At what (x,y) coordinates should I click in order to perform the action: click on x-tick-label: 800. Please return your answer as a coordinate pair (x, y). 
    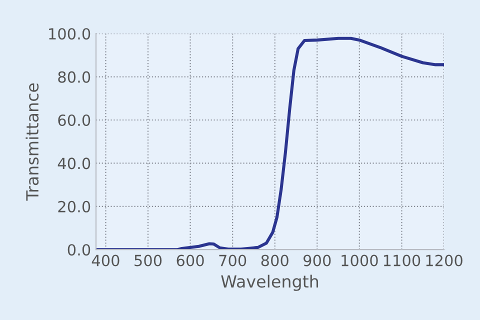
    Looking at the image, I should click on (274, 260).